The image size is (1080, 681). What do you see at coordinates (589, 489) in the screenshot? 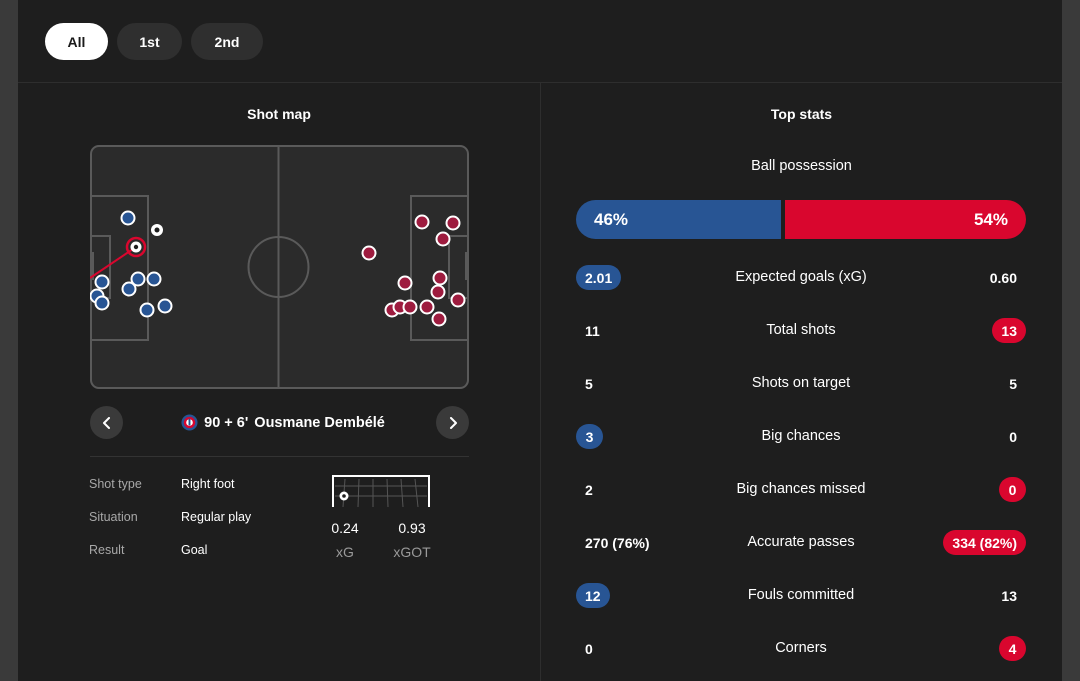
I see `stat-home-value: 2` at bounding box center [589, 489].